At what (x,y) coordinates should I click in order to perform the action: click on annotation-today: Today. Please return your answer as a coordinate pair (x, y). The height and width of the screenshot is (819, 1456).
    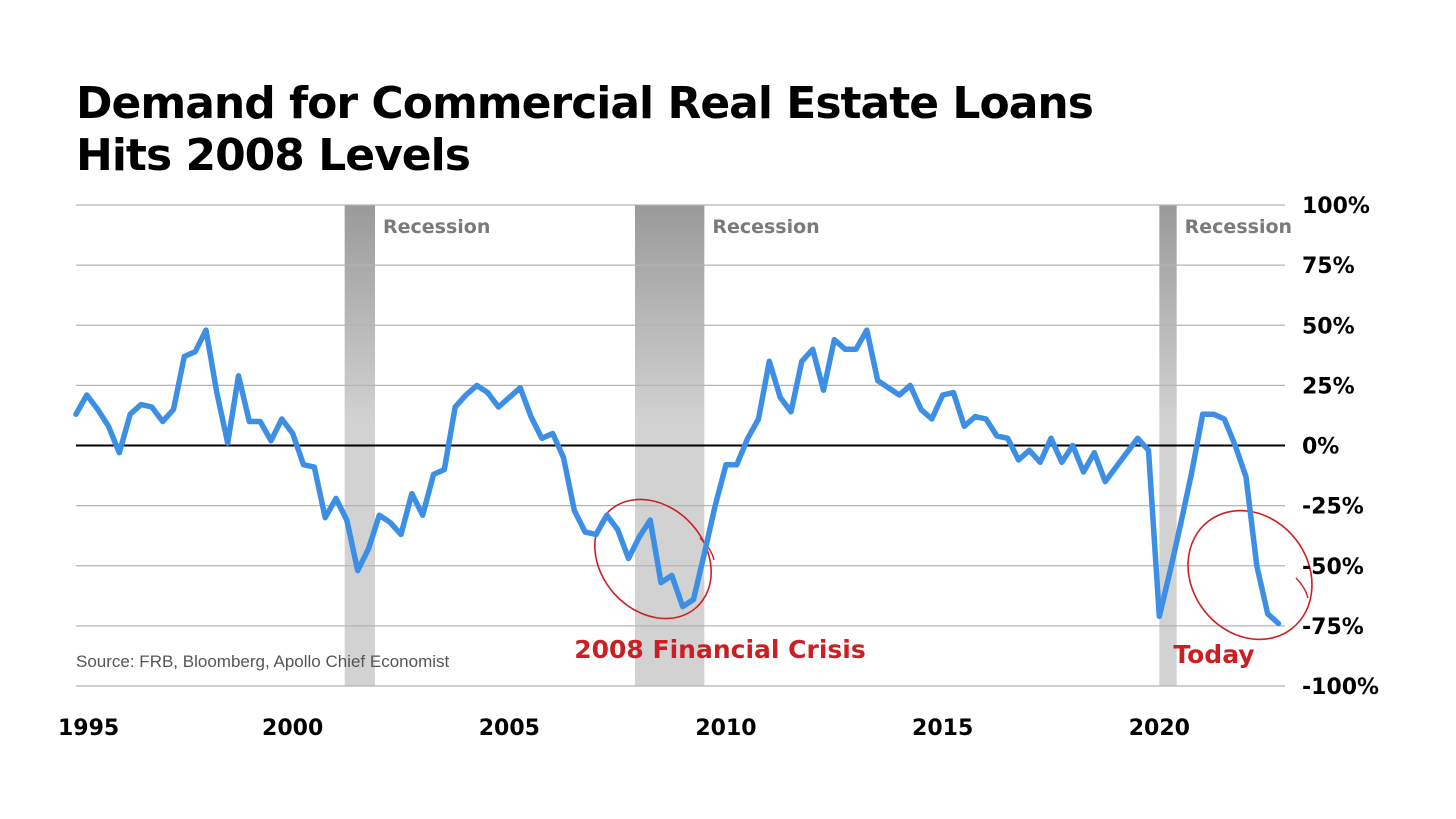
    Looking at the image, I should click on (1213, 654).